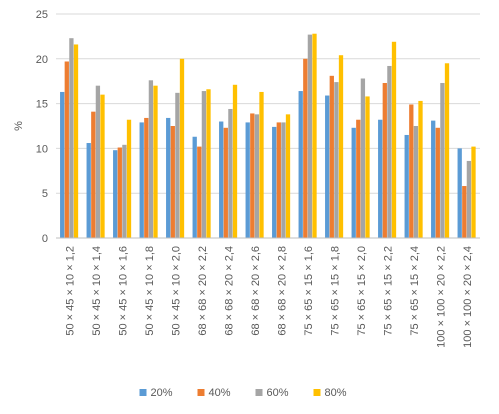 Image resolution: width=499 pixels, height=414 pixels. What do you see at coordinates (362, 291) in the screenshot?
I see `x-tick-label: 75 × 65 × 15 × 2,0` at bounding box center [362, 291].